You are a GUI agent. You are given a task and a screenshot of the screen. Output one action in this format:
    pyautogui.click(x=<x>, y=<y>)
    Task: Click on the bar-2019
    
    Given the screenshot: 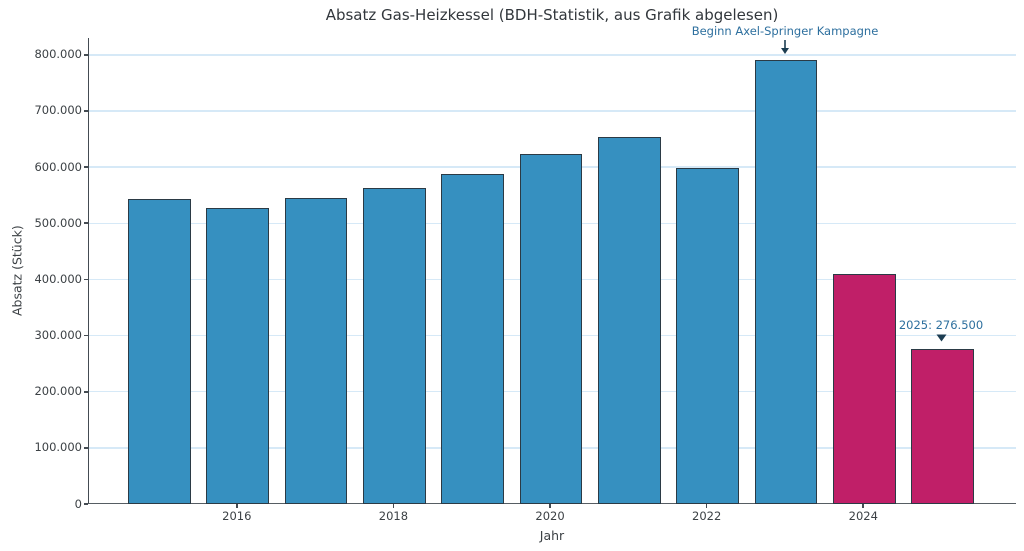 What is the action you would take?
    pyautogui.click(x=473, y=339)
    